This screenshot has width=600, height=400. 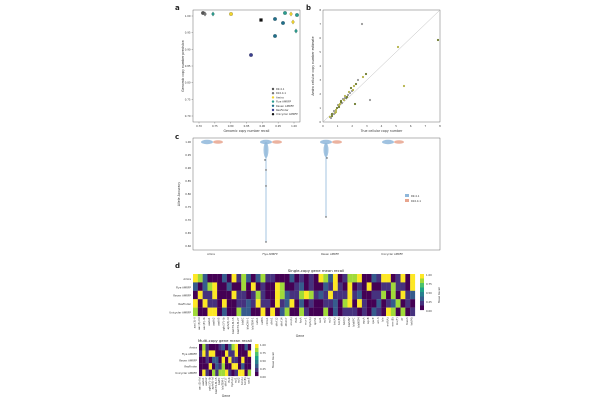 What do you see at coordinates (402, 319) in the screenshot?
I see `panel-d-single-gene-label: cfr` at bounding box center [402, 319].